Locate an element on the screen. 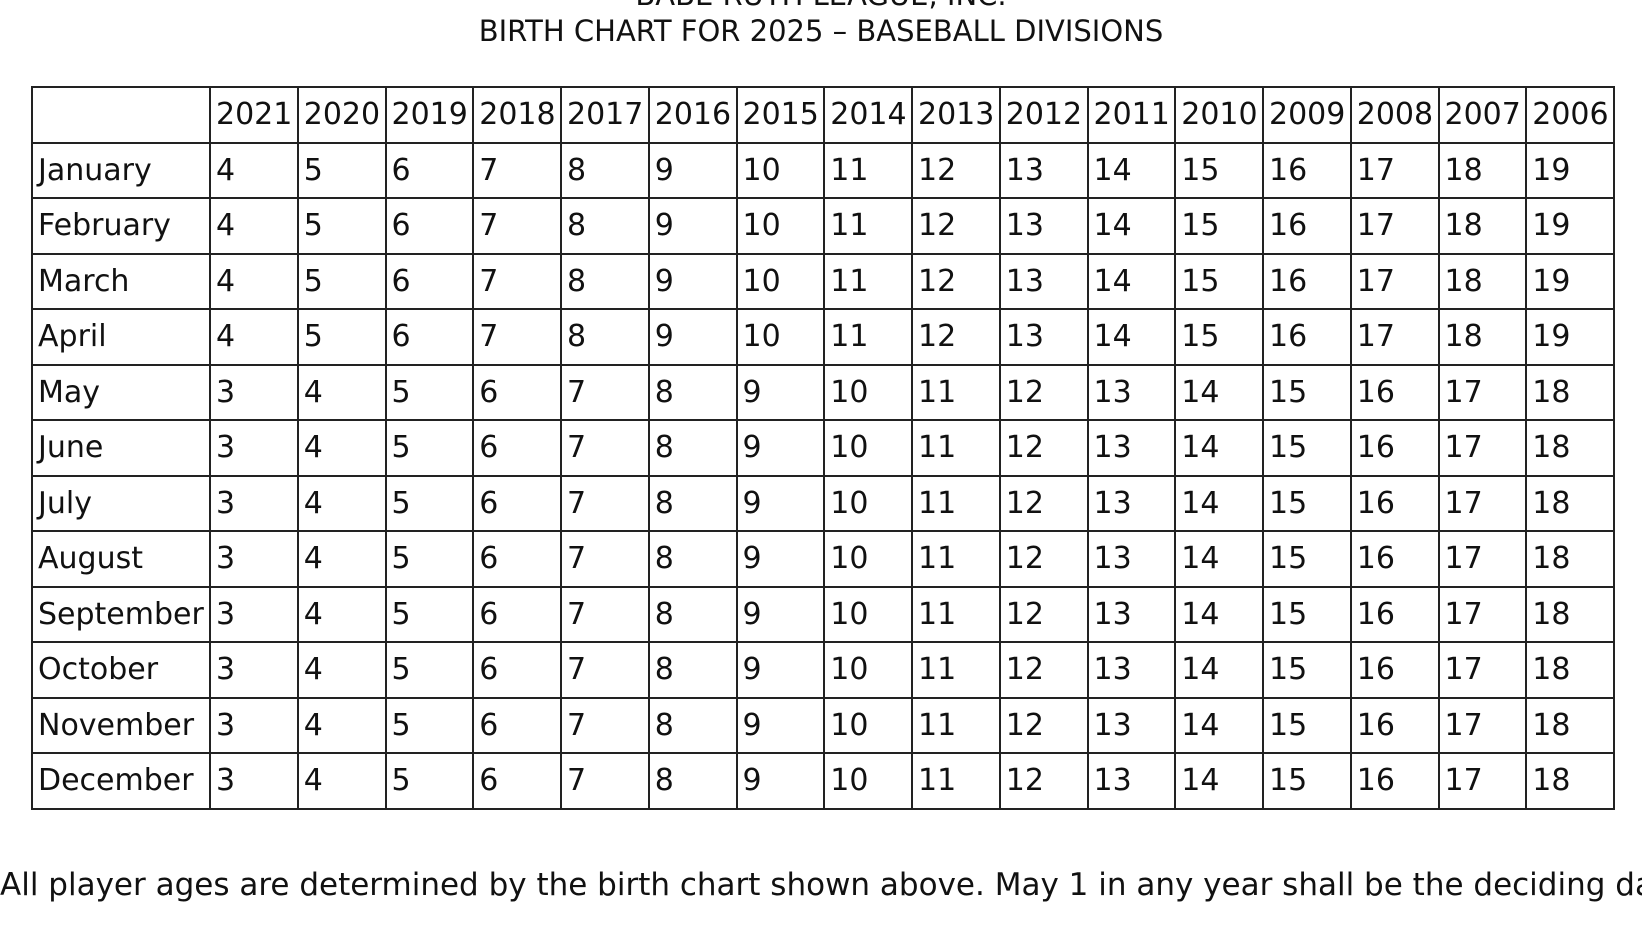 This screenshot has height=928, width=1642. month-cell: January is located at coordinates (121, 170).